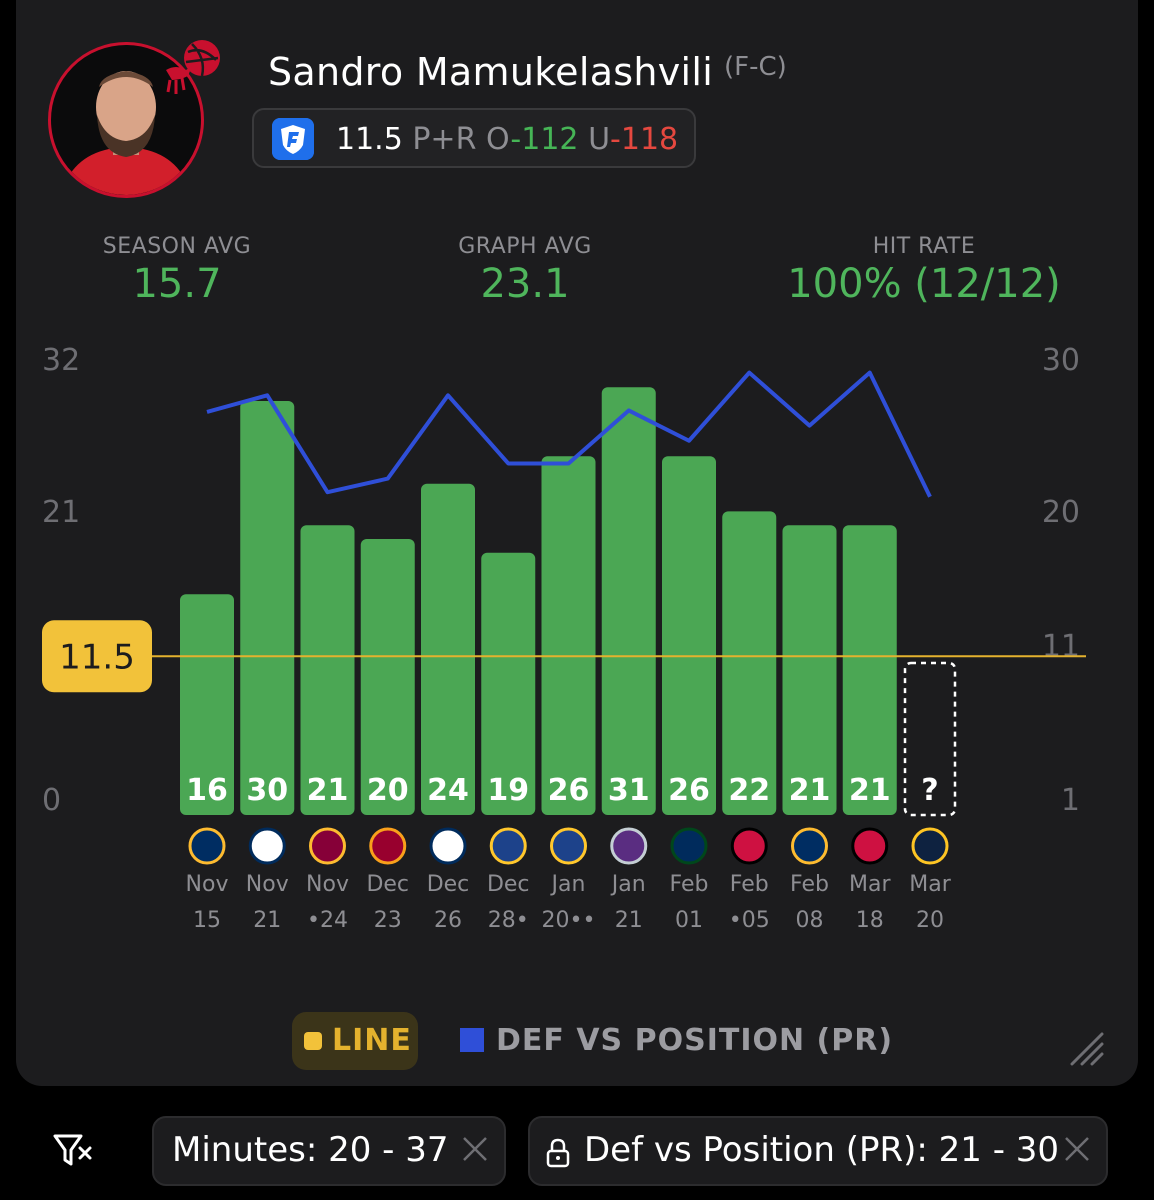  I want to click on prop-line-value: 11.5, so click(369, 139).